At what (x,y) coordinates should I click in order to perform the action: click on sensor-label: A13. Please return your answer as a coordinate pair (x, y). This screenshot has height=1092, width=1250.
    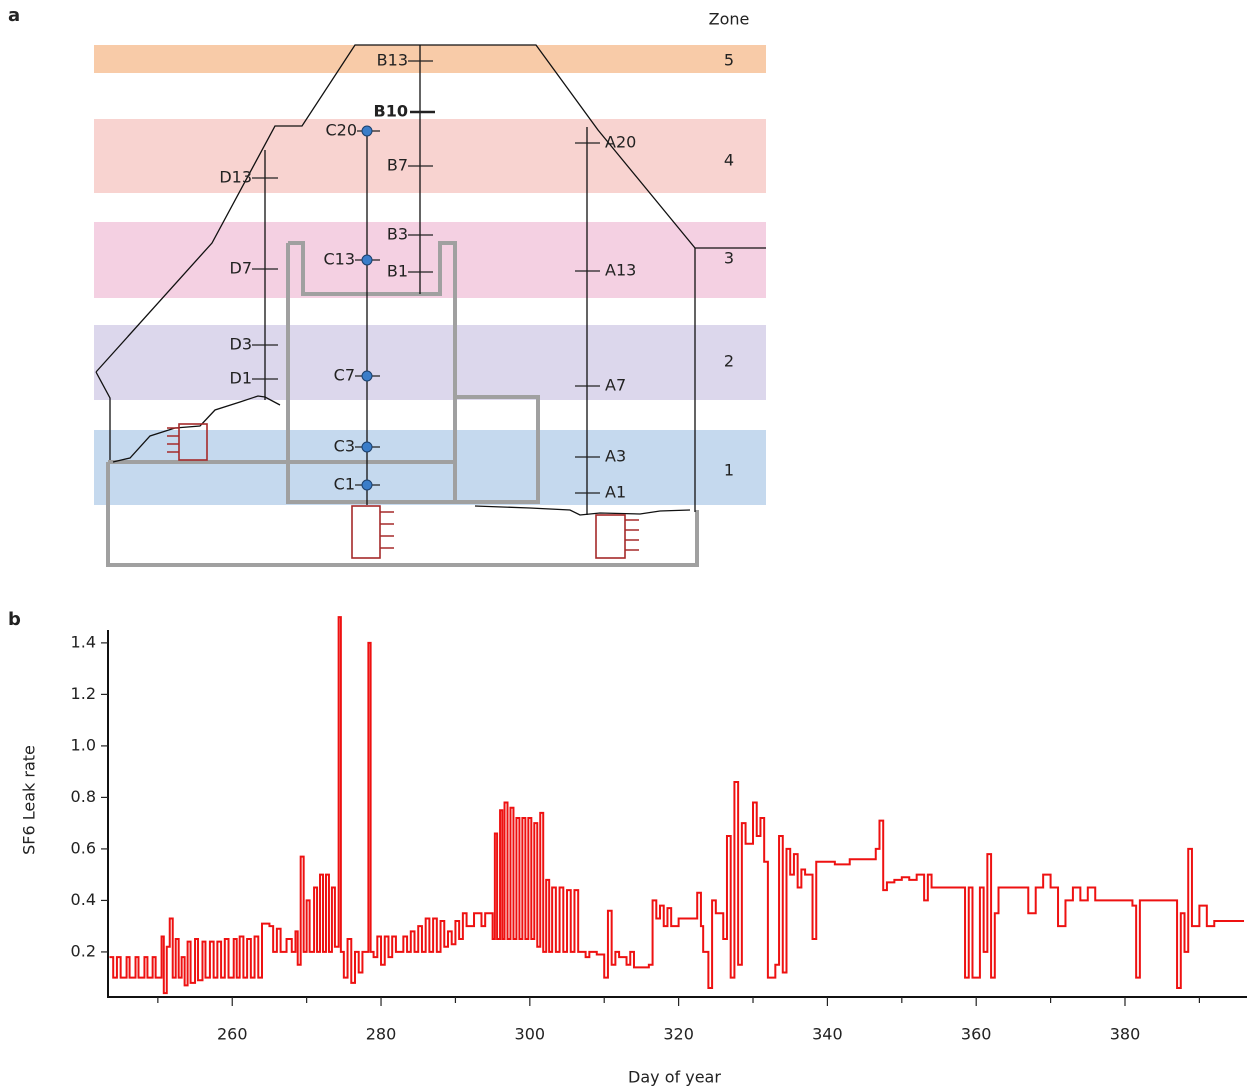
    Looking at the image, I should click on (620, 270).